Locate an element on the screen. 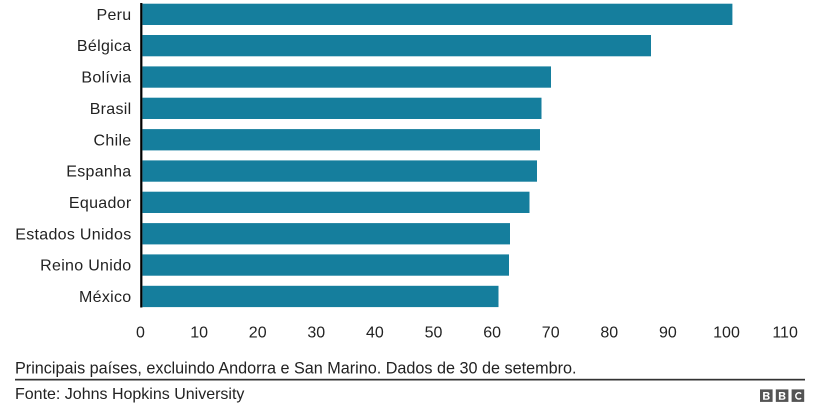 The height and width of the screenshot is (415, 821). svg-text: 10 is located at coordinates (199, 333).